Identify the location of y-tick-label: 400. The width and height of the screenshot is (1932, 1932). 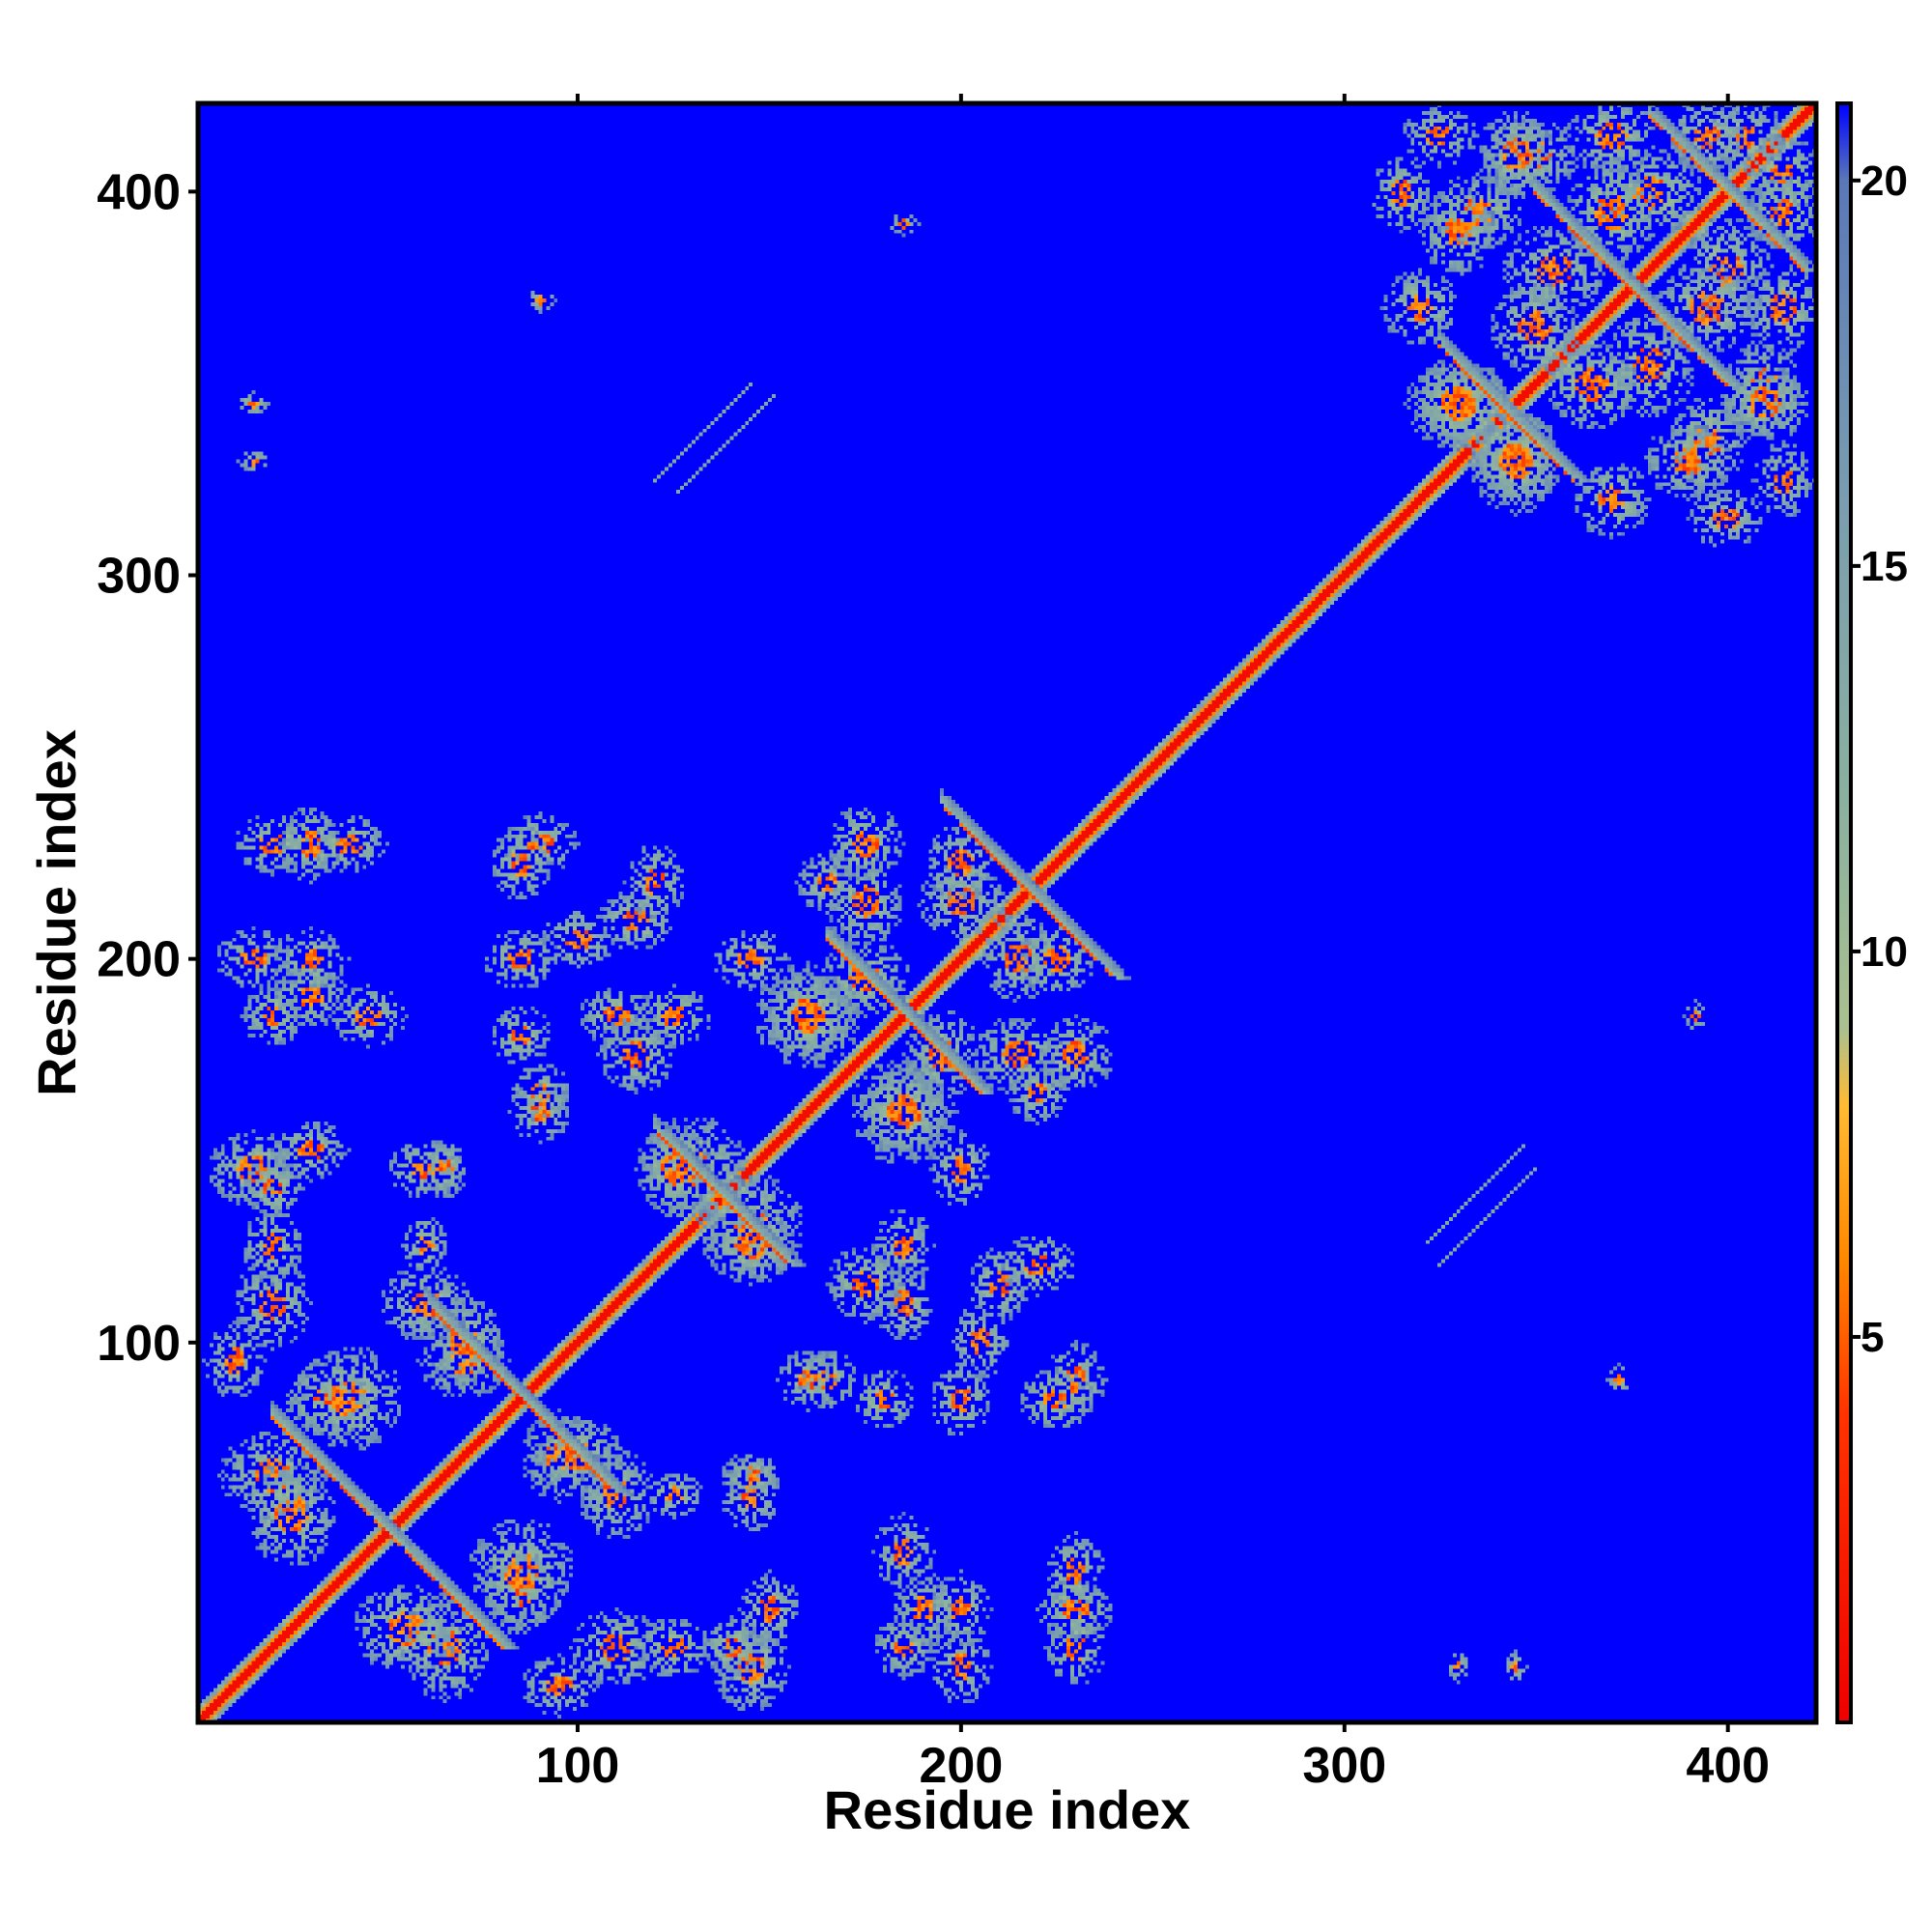
(139, 192).